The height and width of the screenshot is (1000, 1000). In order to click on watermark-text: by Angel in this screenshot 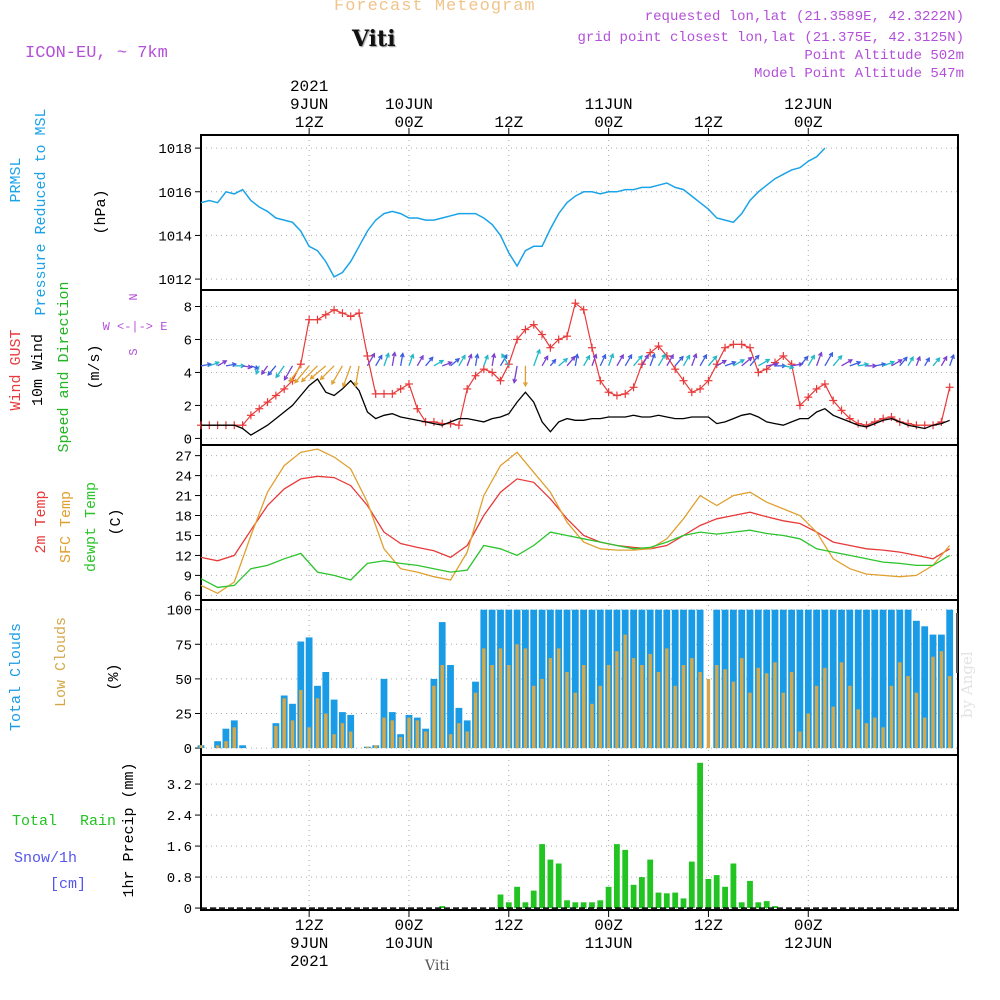, I will do `click(967, 684)`.